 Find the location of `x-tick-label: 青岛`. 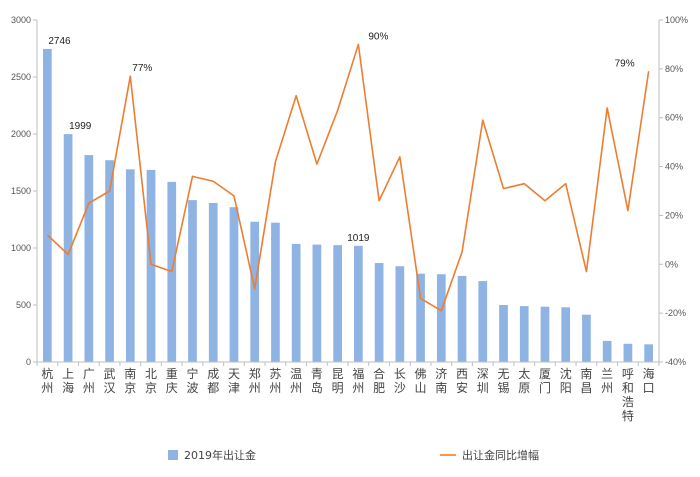

x-tick-label: 青岛 is located at coordinates (317, 381).